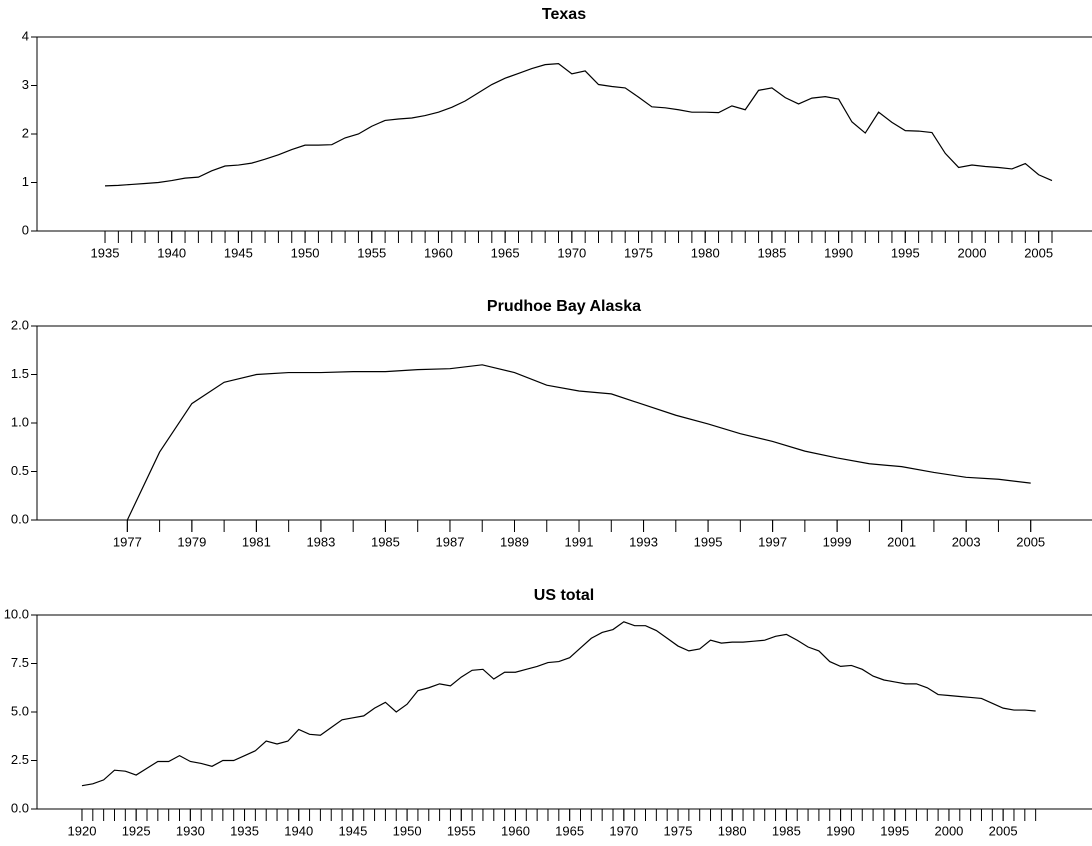 Image resolution: width=1092 pixels, height=846 pixels. What do you see at coordinates (20, 662) in the screenshot?
I see `y-tick-label: 7.5` at bounding box center [20, 662].